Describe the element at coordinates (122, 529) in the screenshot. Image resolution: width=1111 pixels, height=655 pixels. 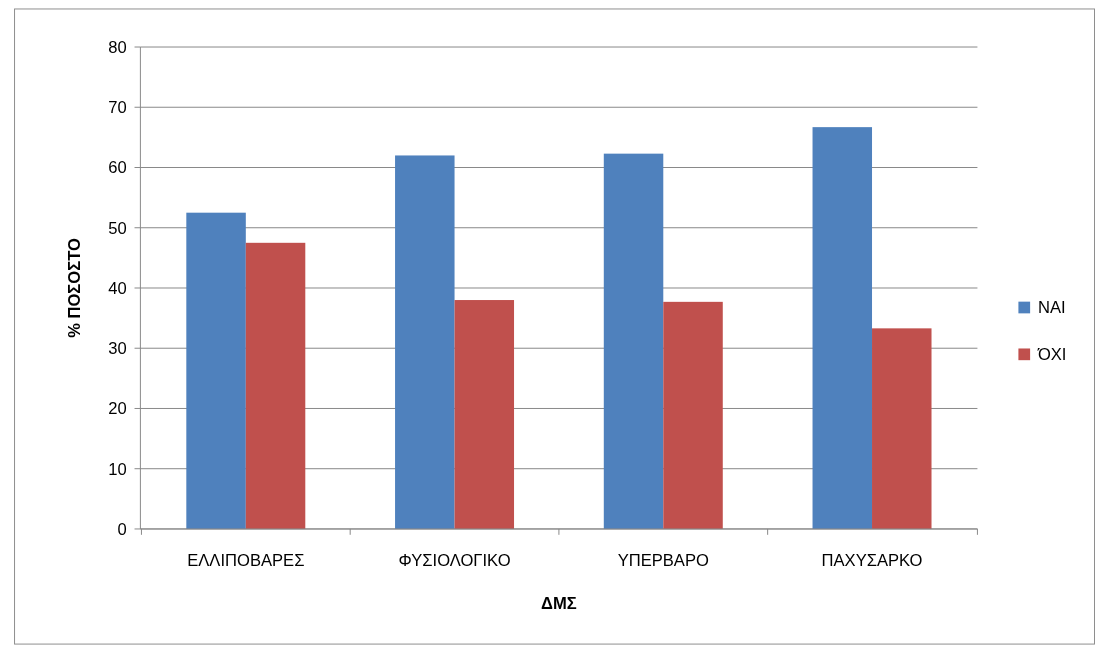
I see `y-tick-label: 0` at that location.